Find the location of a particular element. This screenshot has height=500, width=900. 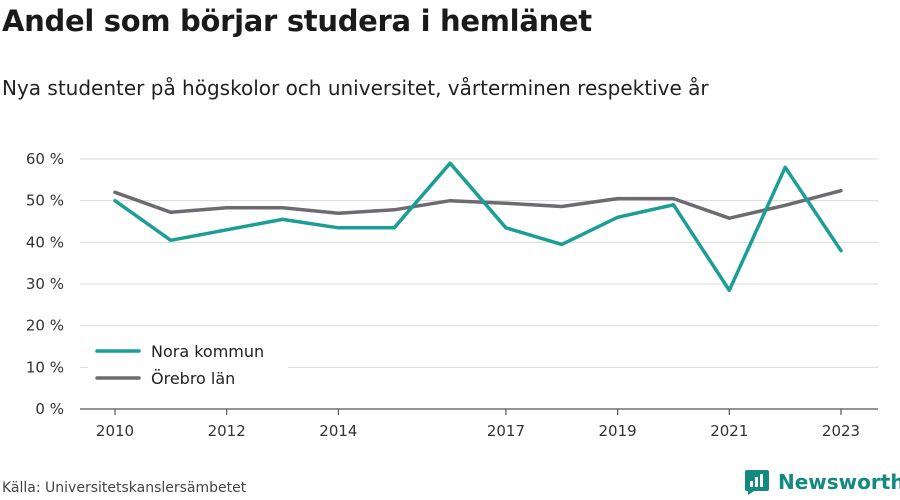

brand-name: Newsworthy is located at coordinates (839, 482).